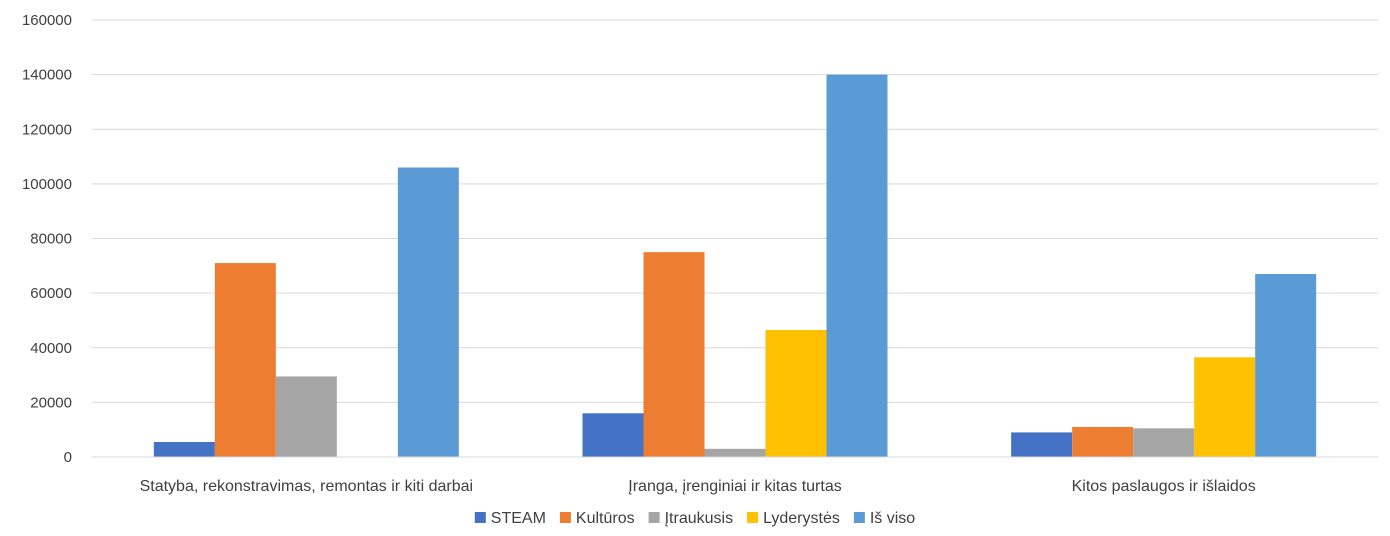 This screenshot has width=1390, height=536. Describe the element at coordinates (1103, 441) in the screenshot. I see `bar-kultūros-2` at that location.